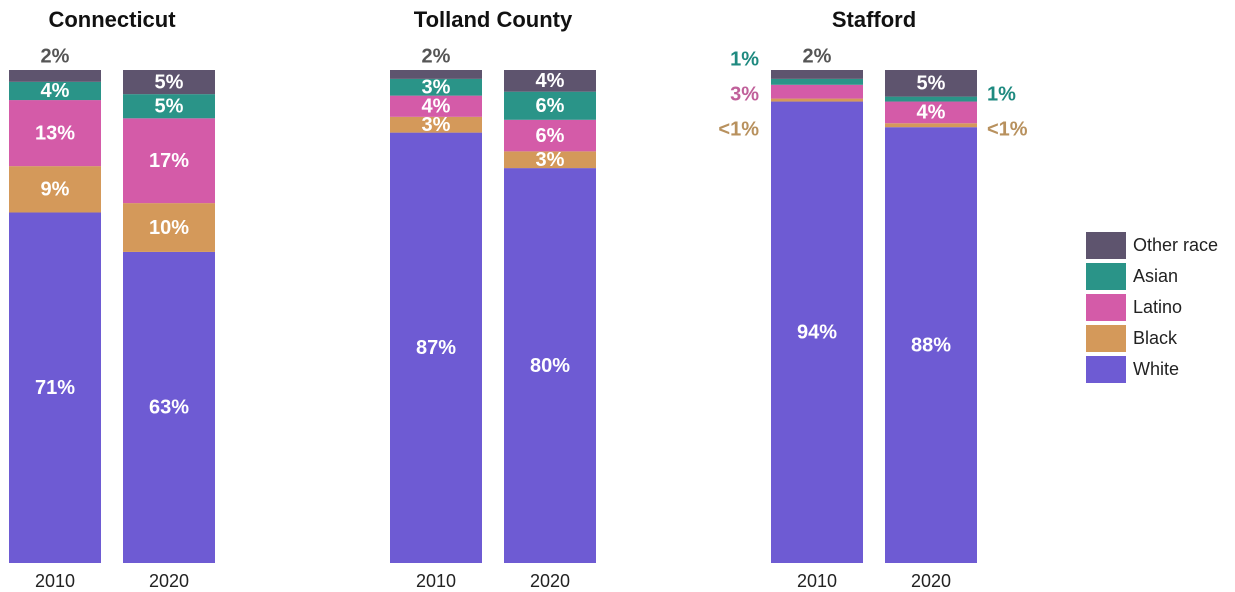  What do you see at coordinates (1155, 338) in the screenshot?
I see `legend-label: Black` at bounding box center [1155, 338].